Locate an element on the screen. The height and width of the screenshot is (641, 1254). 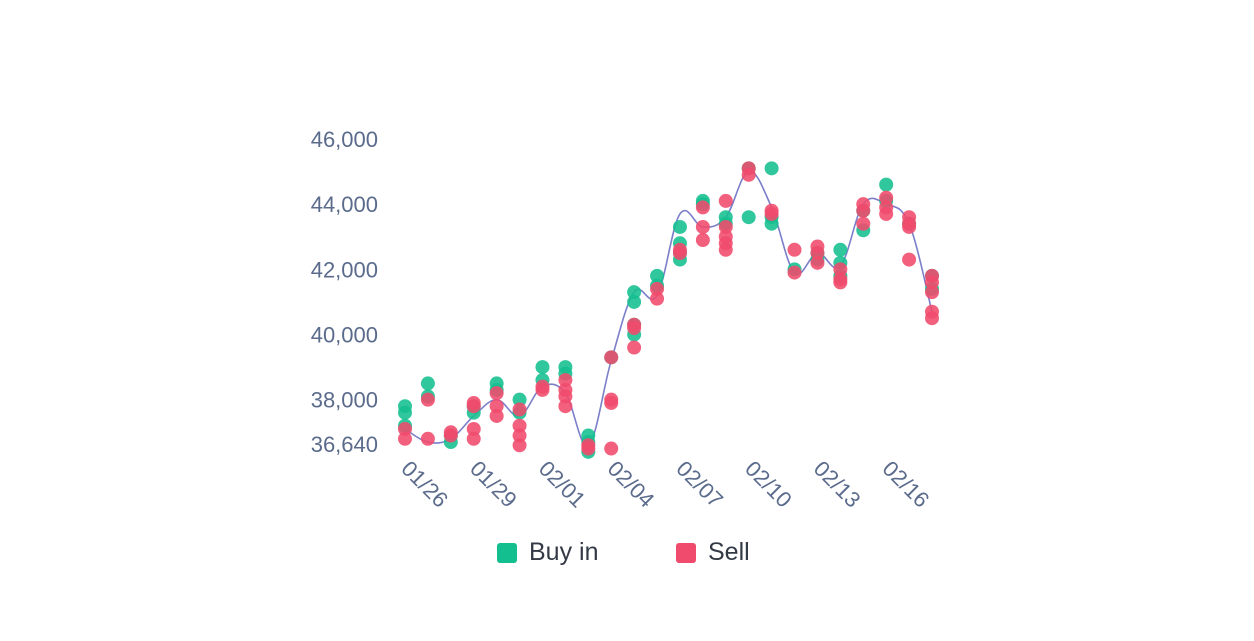
buy-swatch-icon is located at coordinates (507, 552).